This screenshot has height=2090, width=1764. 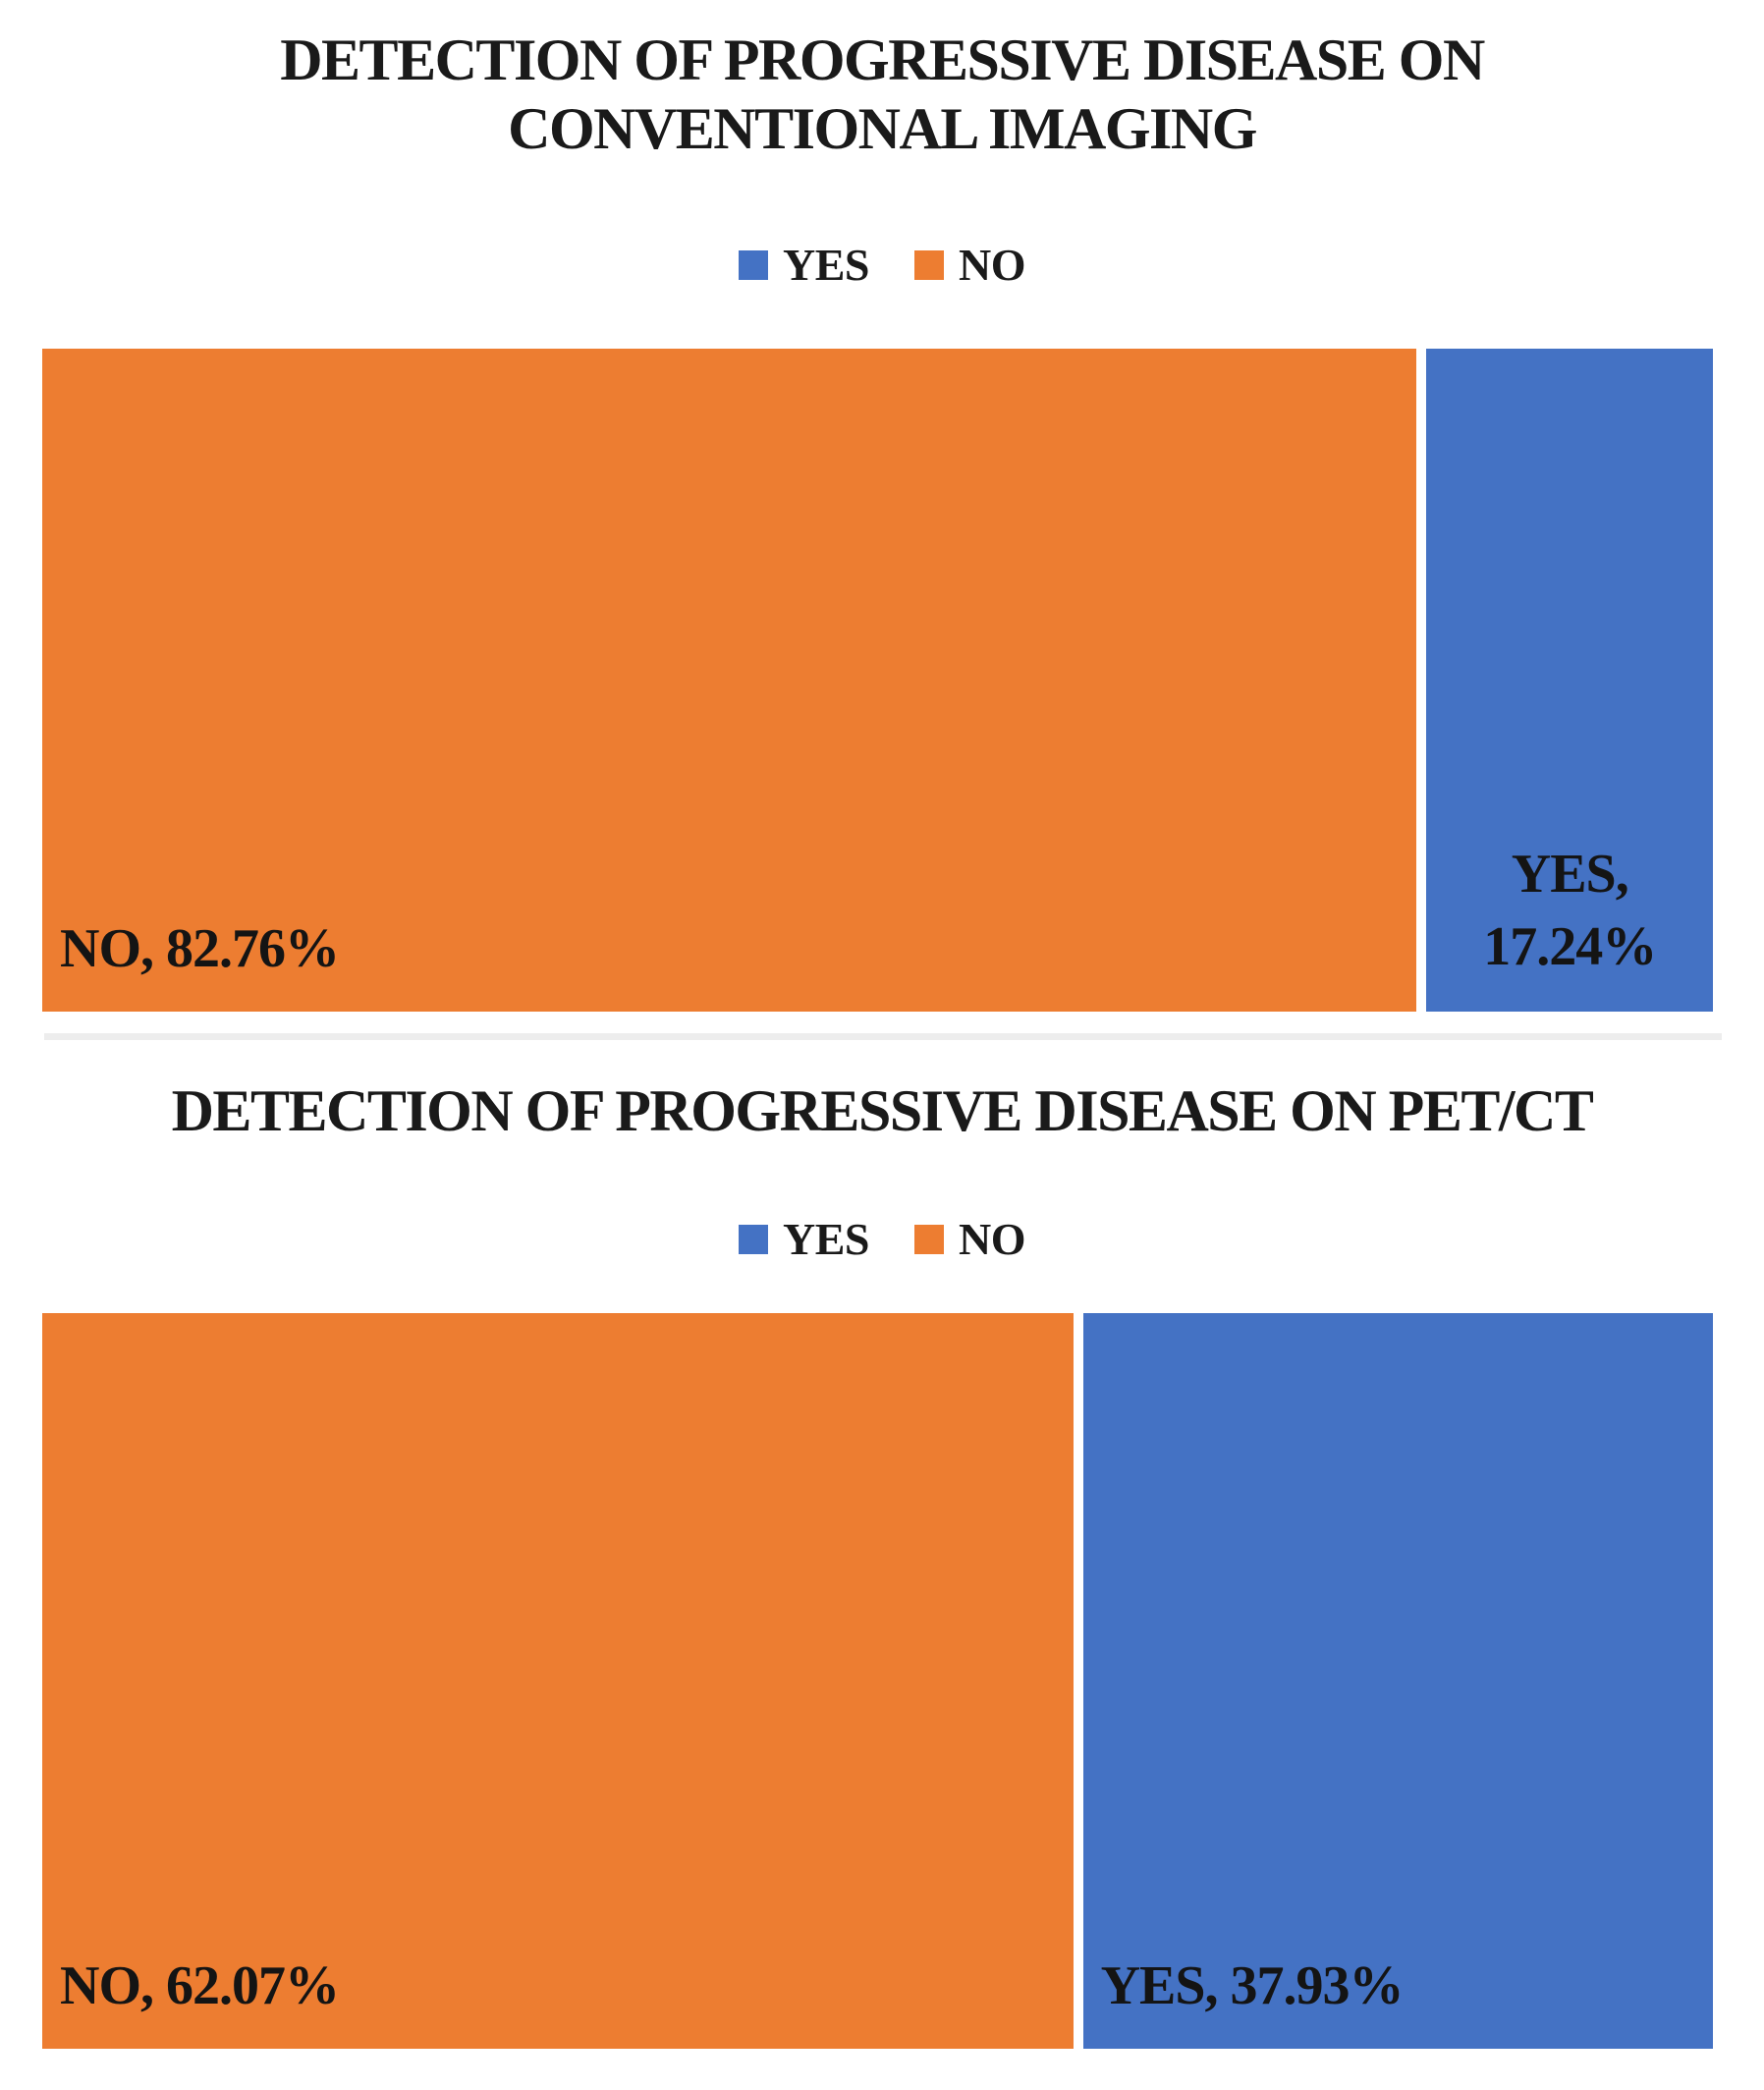 I want to click on chart1-legend-item-yes: YES, so click(x=804, y=265).